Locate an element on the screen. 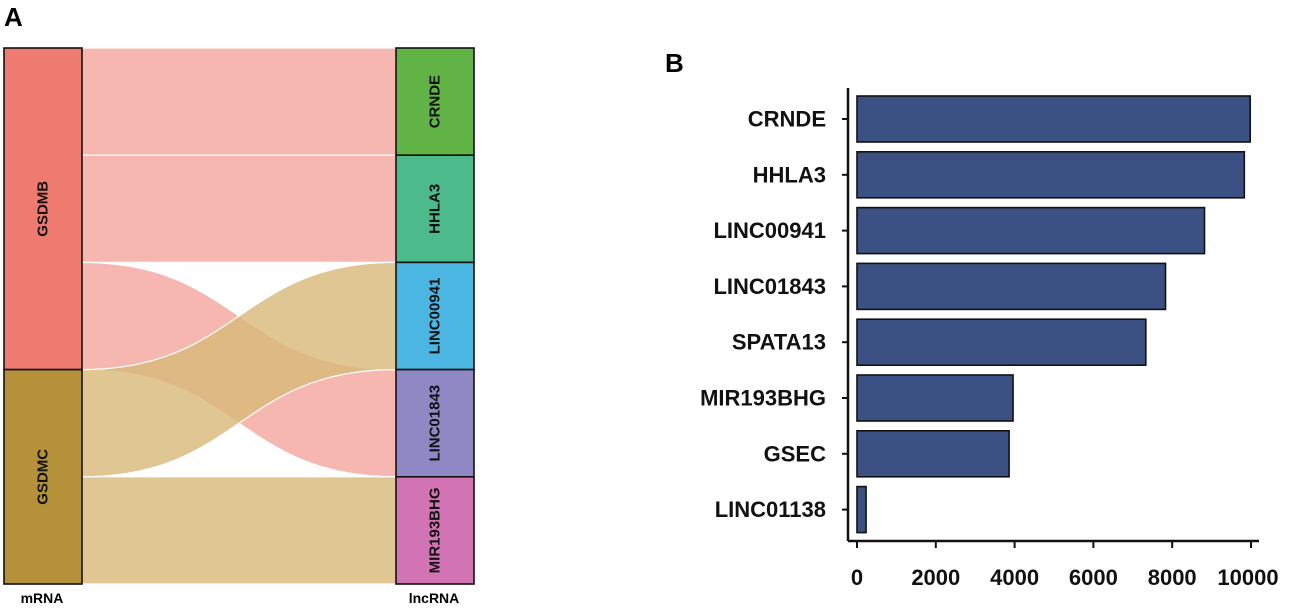  x-tick-label-4000: 4000 is located at coordinates (1014, 577).